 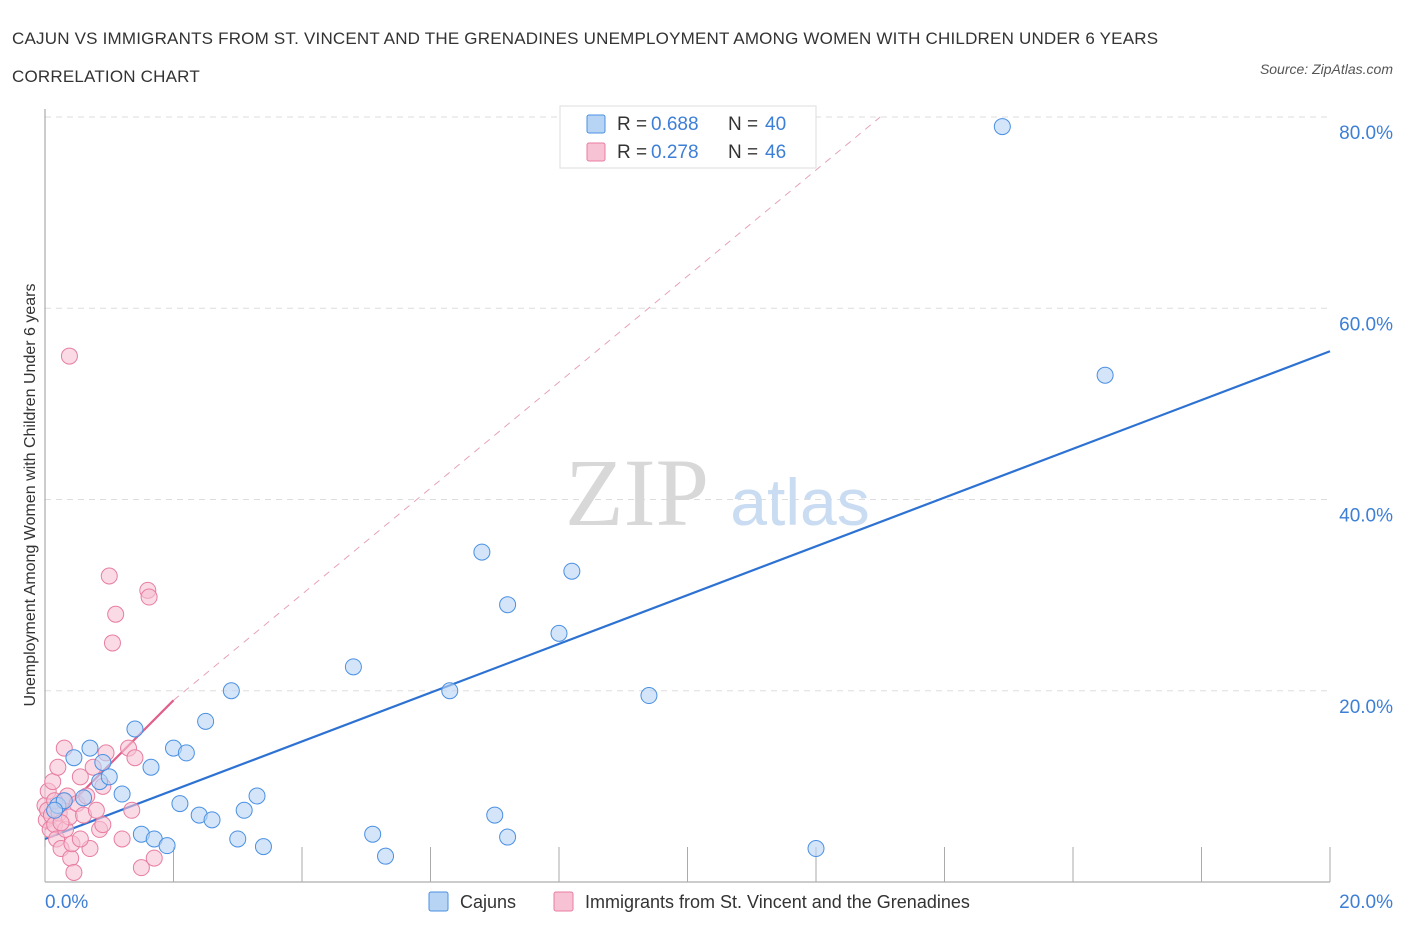 I want to click on legend-n-value-2: 46, so click(x=775, y=152).